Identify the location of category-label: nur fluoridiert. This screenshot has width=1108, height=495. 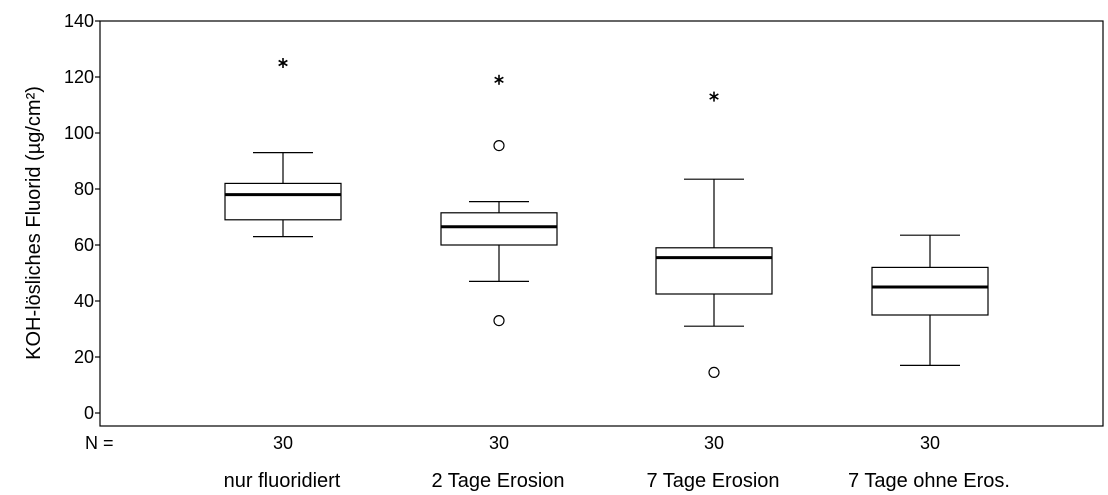
(282, 481).